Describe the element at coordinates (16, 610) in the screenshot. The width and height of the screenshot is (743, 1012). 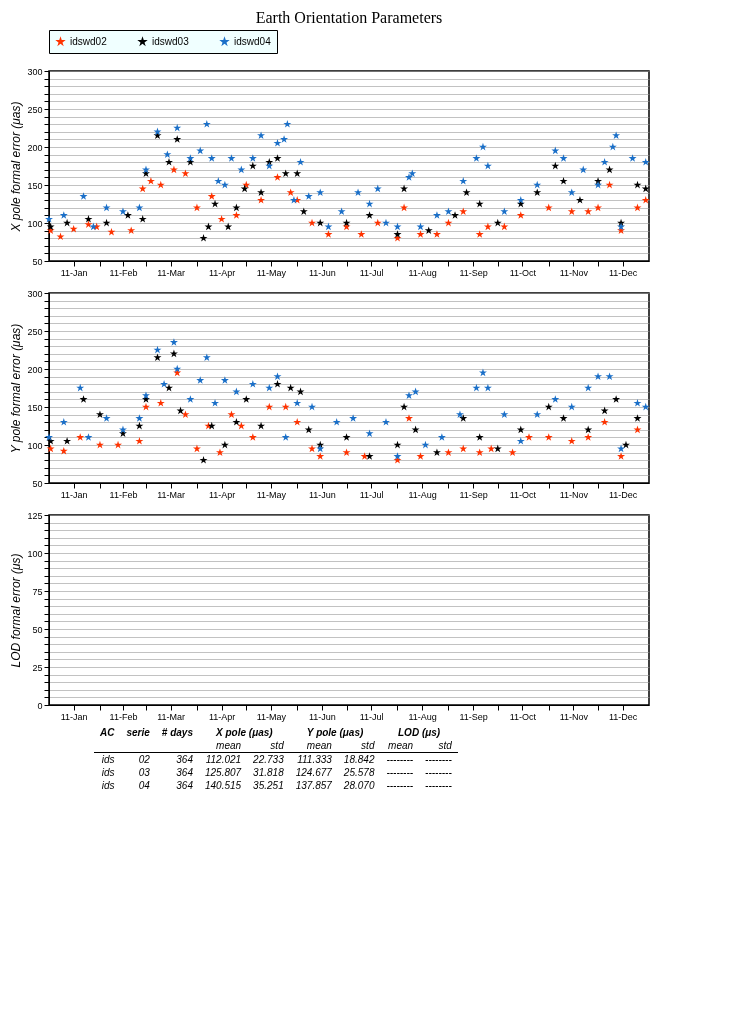
I see `y-axis-title: LOD formal error (μs)` at that location.